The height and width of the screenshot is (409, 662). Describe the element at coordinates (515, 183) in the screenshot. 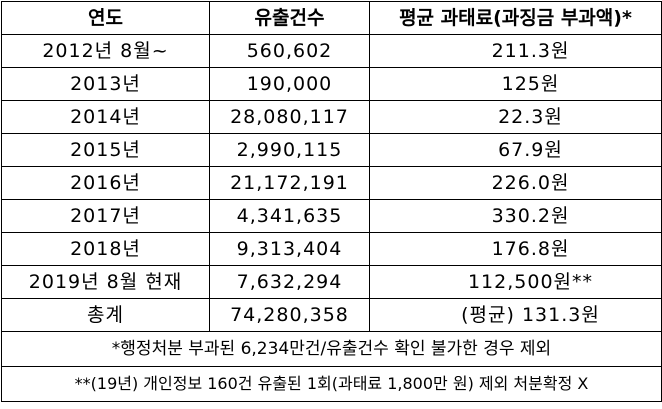

I see `avg-fine-cell: 226.0원` at that location.